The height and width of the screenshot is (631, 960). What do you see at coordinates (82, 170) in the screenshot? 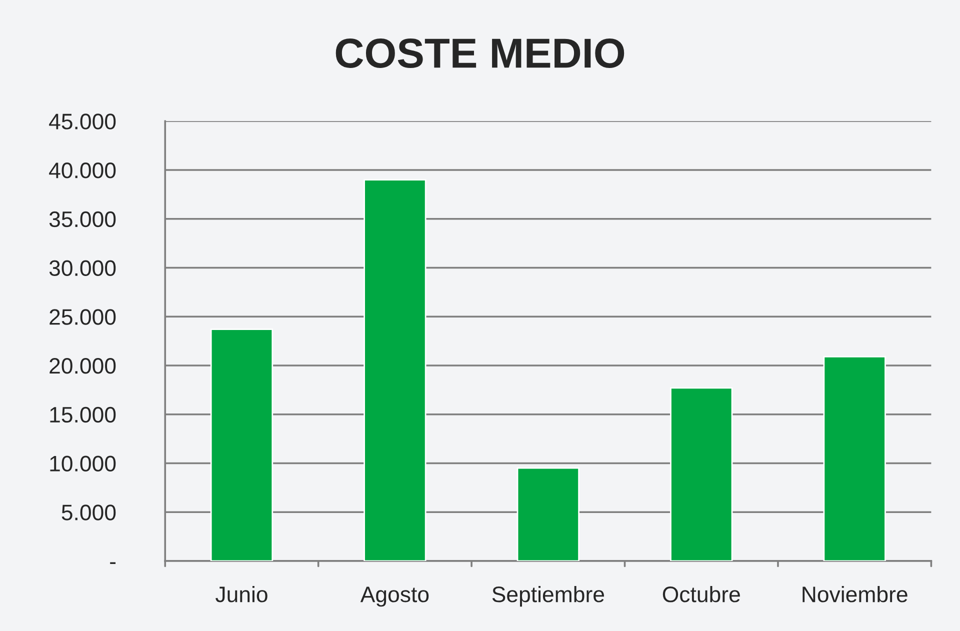
I see `y-tick-label: 40.000` at bounding box center [82, 170].